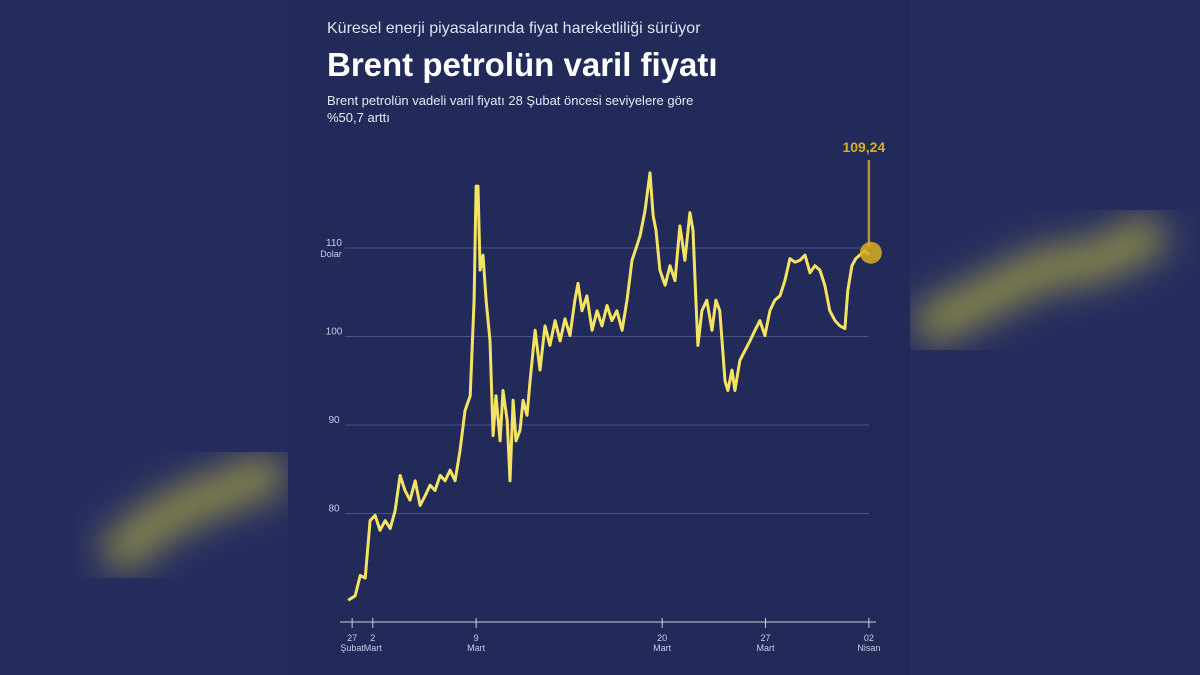  What do you see at coordinates (870, 252) in the screenshot?
I see `highlight-point` at bounding box center [870, 252].